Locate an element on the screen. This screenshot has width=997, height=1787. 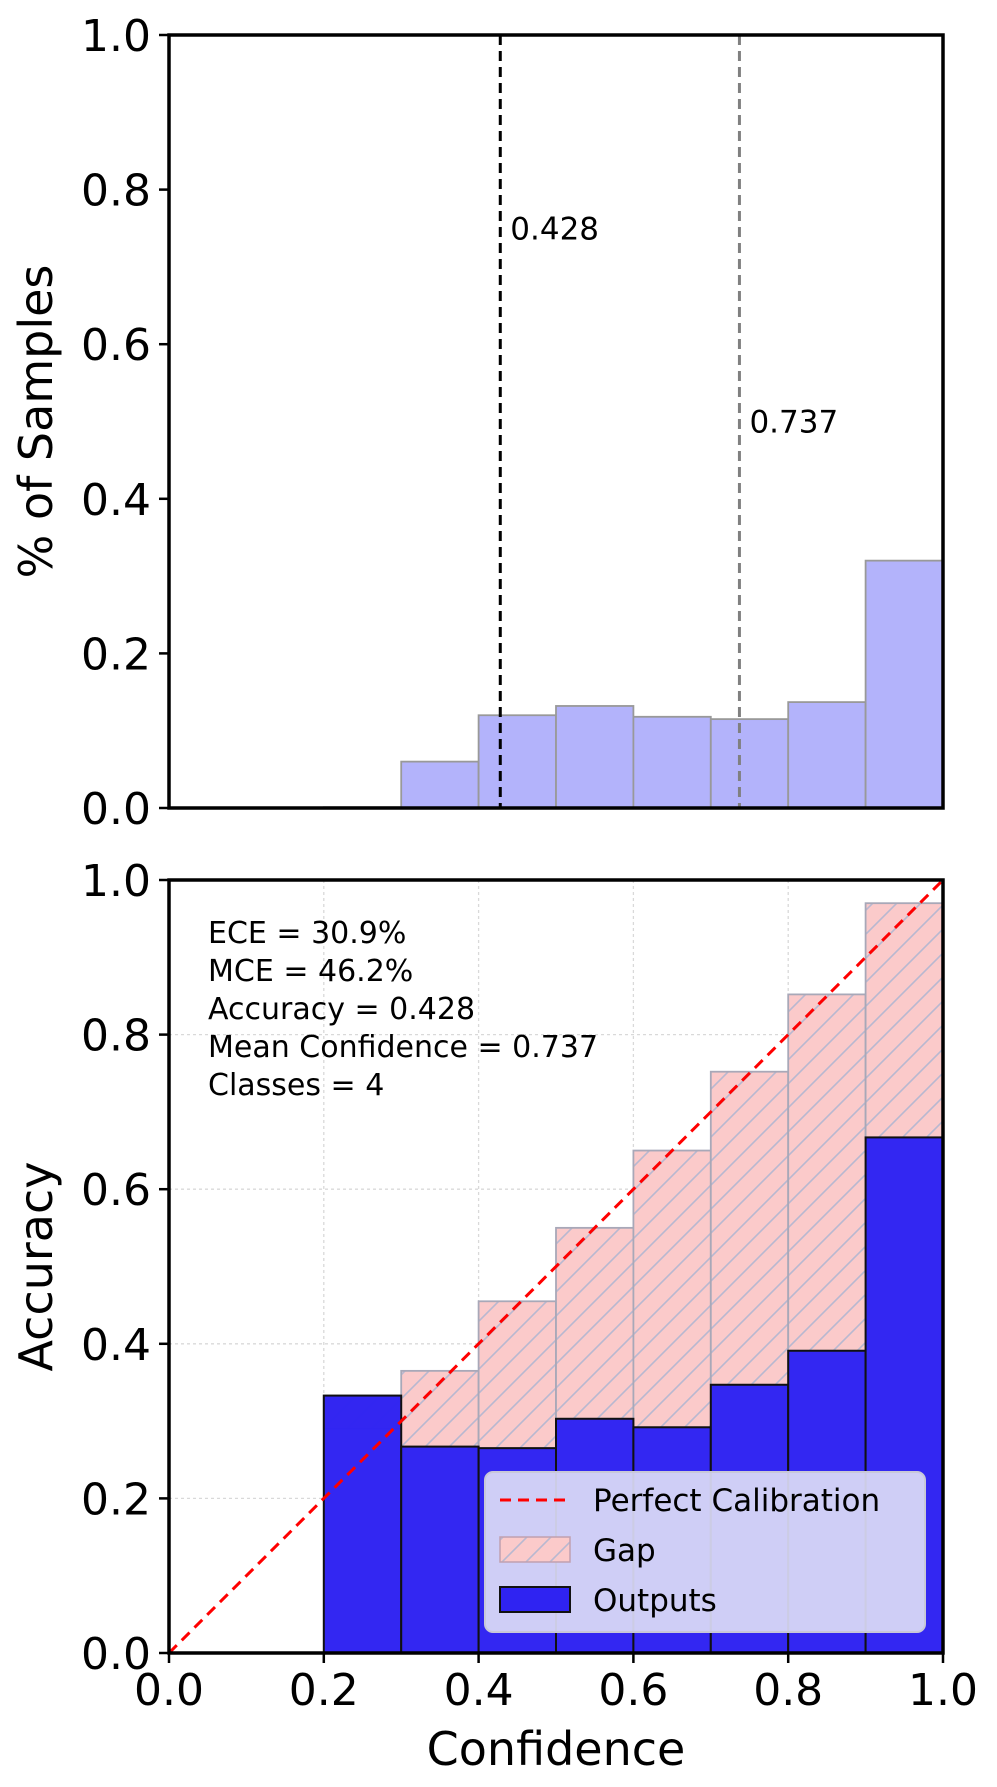
bottom-x-ticks: 0.0 0.2 0.4 0.6 0.8 1.0 is located at coordinates (556, 1684).